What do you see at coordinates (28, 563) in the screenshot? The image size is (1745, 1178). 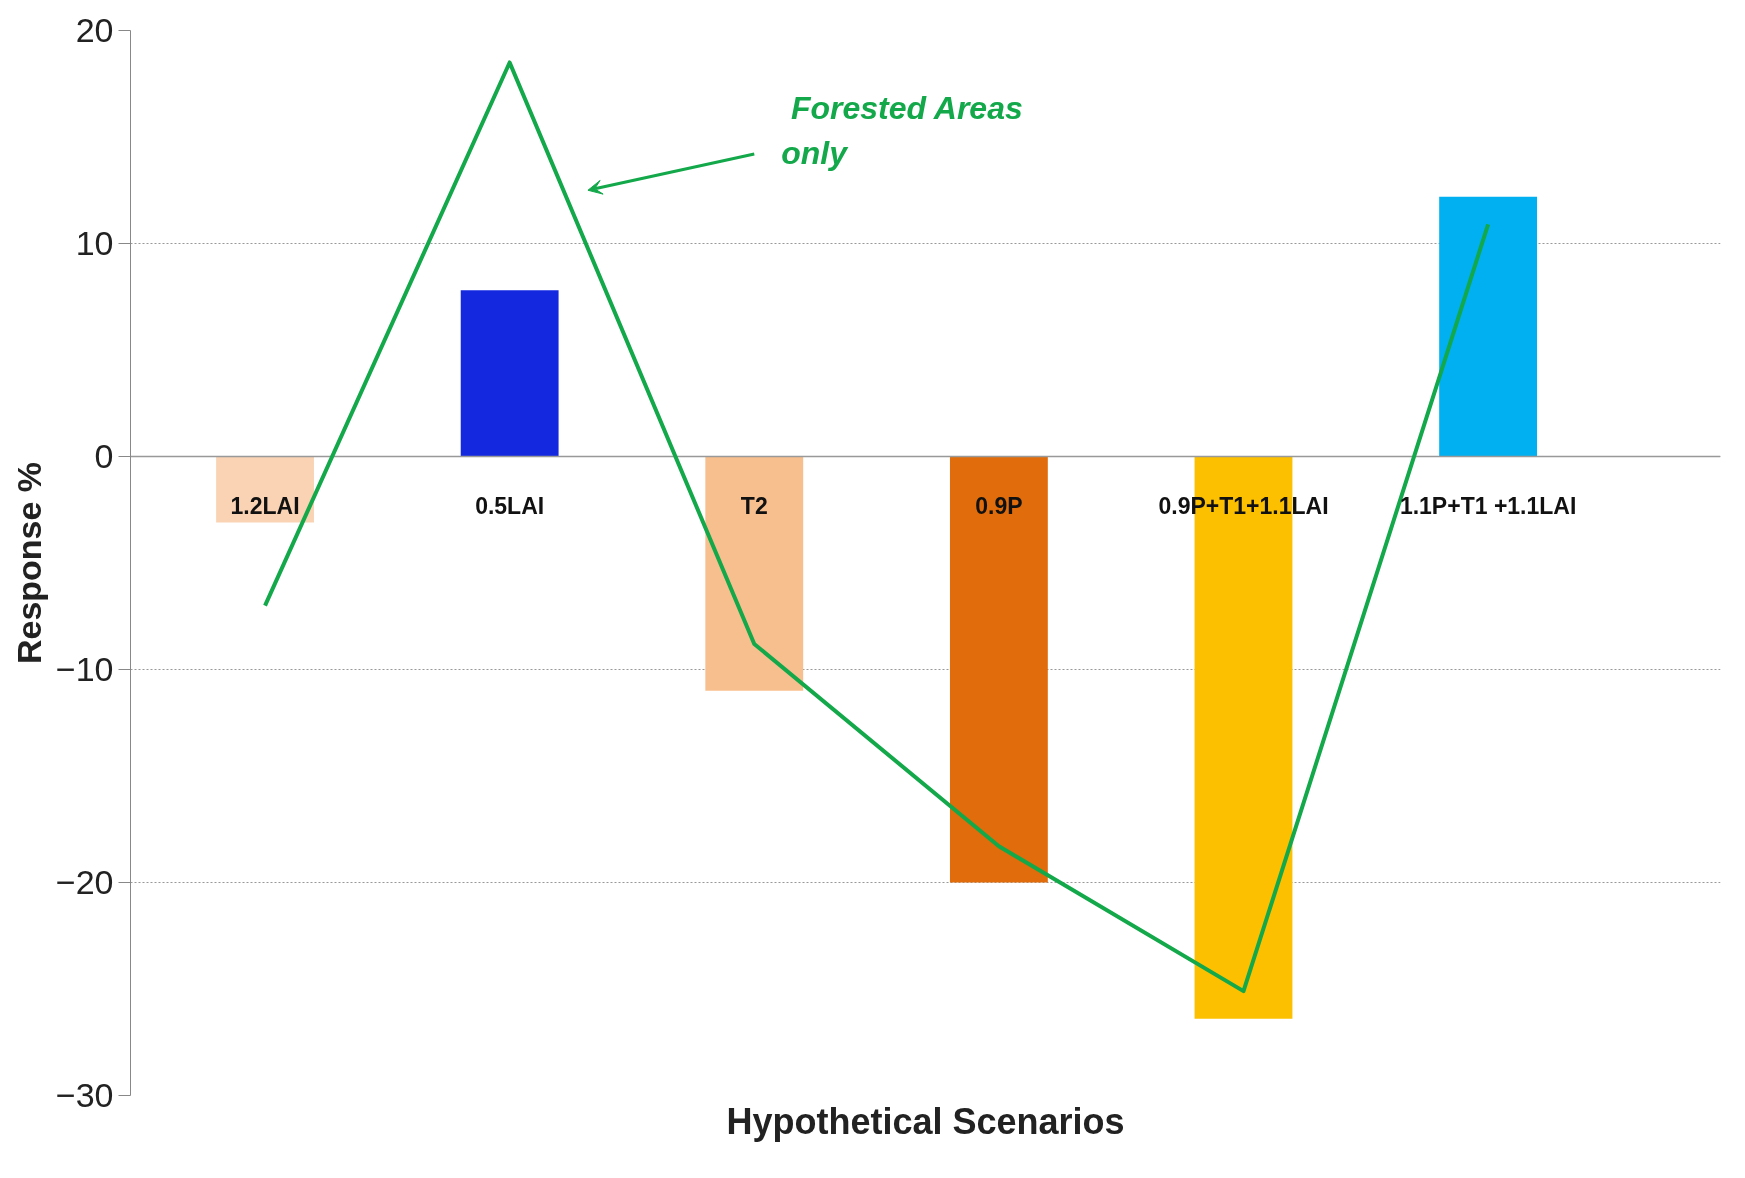 I see `y-axis-title: Response %` at bounding box center [28, 563].